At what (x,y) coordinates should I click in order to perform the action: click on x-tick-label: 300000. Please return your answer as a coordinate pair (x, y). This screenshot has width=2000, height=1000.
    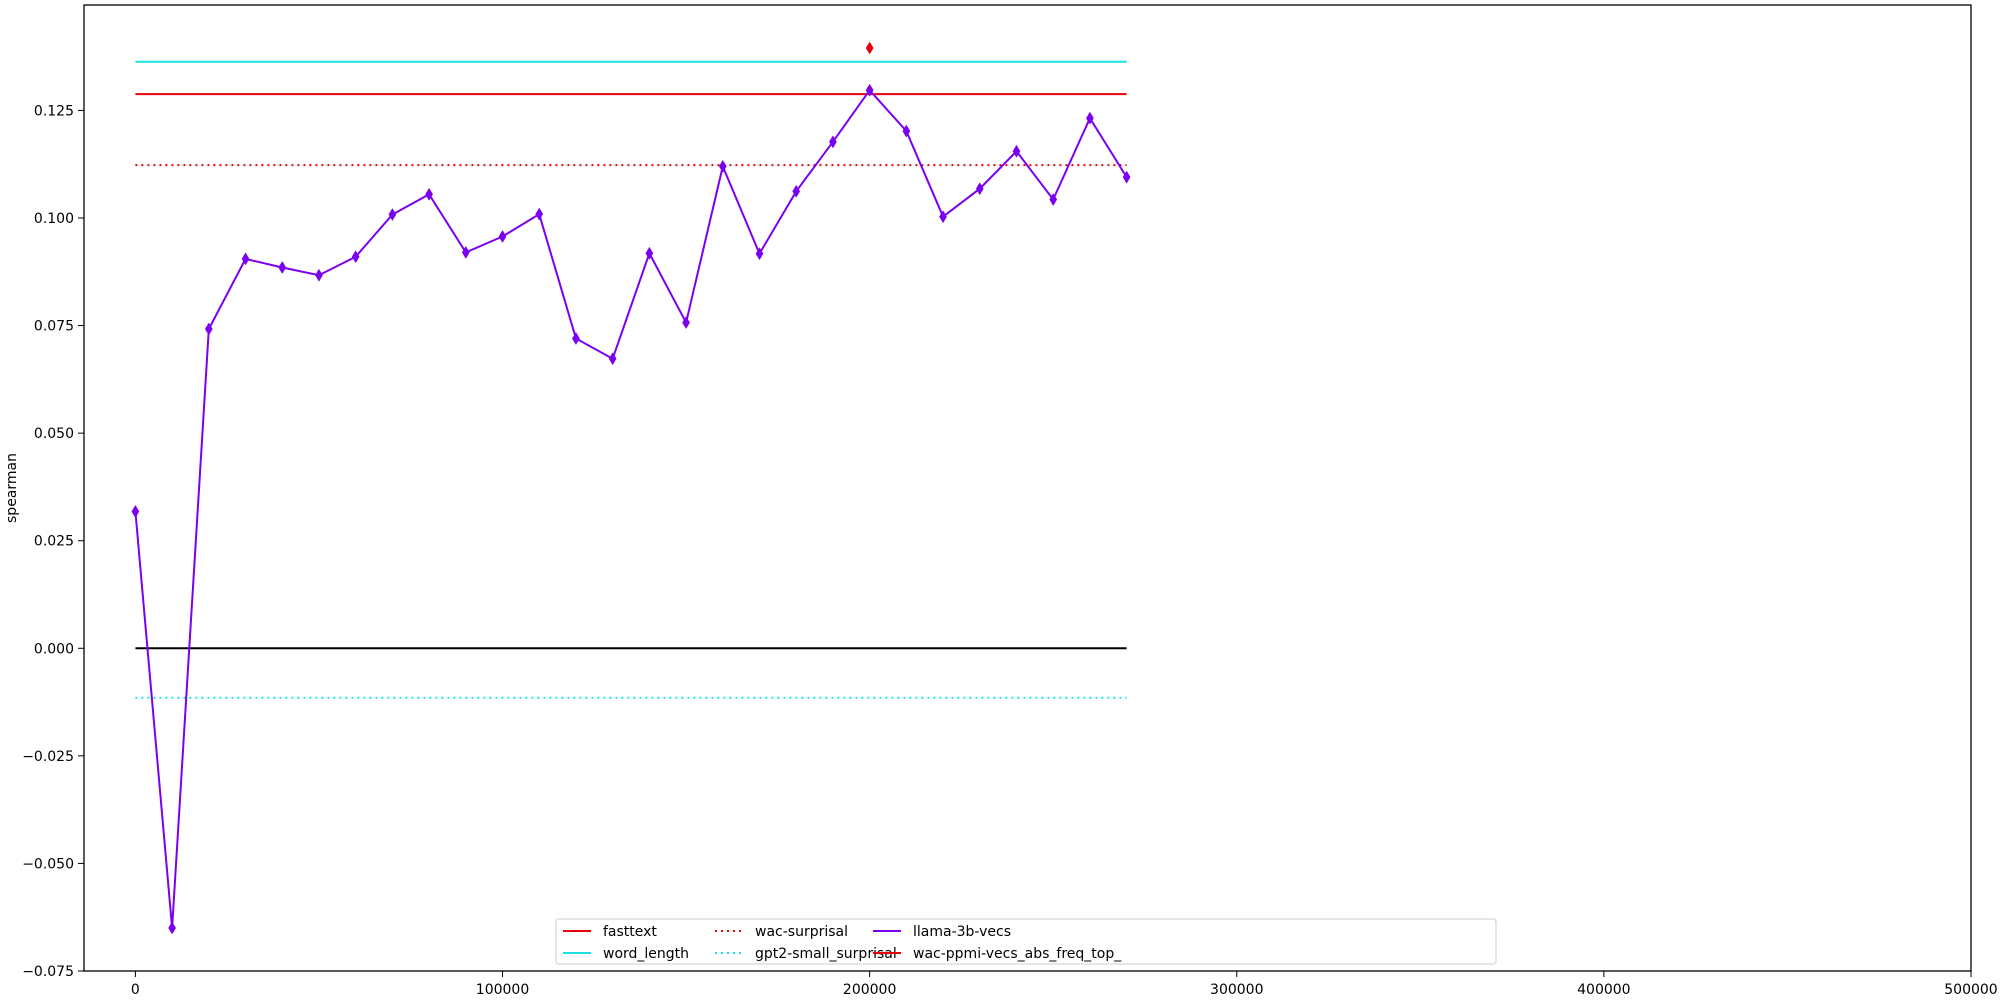
    Looking at the image, I should click on (1236, 990).